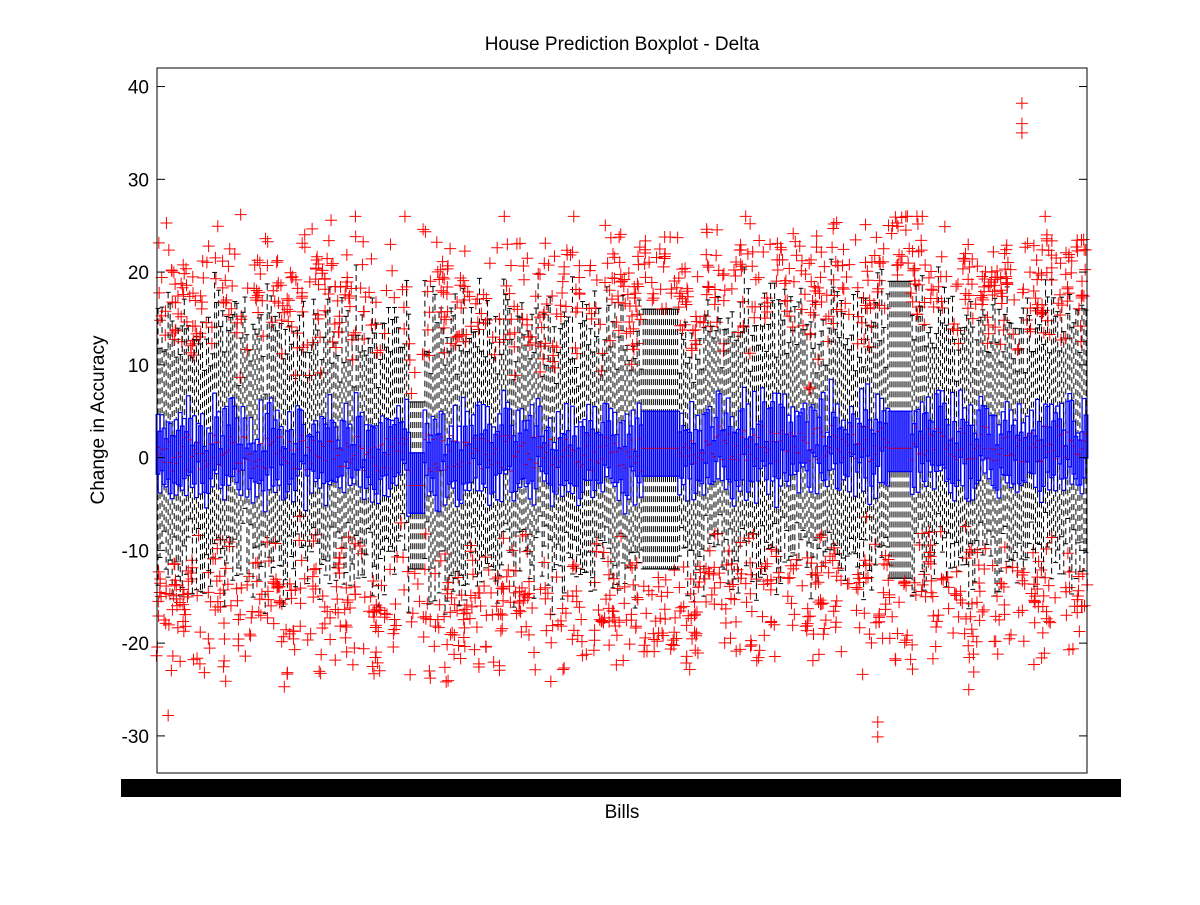 Image resolution: width=1200 pixels, height=905 pixels. Describe the element at coordinates (621, 788) in the screenshot. I see `x-tick-labels-overlap` at that location.